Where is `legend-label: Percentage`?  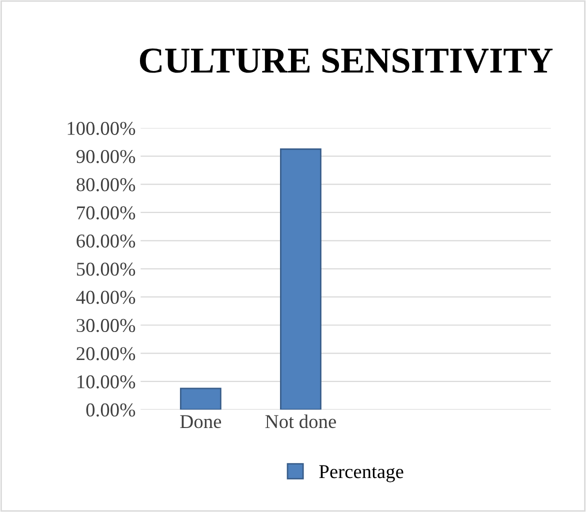
legend-label: Percentage is located at coordinates (361, 473).